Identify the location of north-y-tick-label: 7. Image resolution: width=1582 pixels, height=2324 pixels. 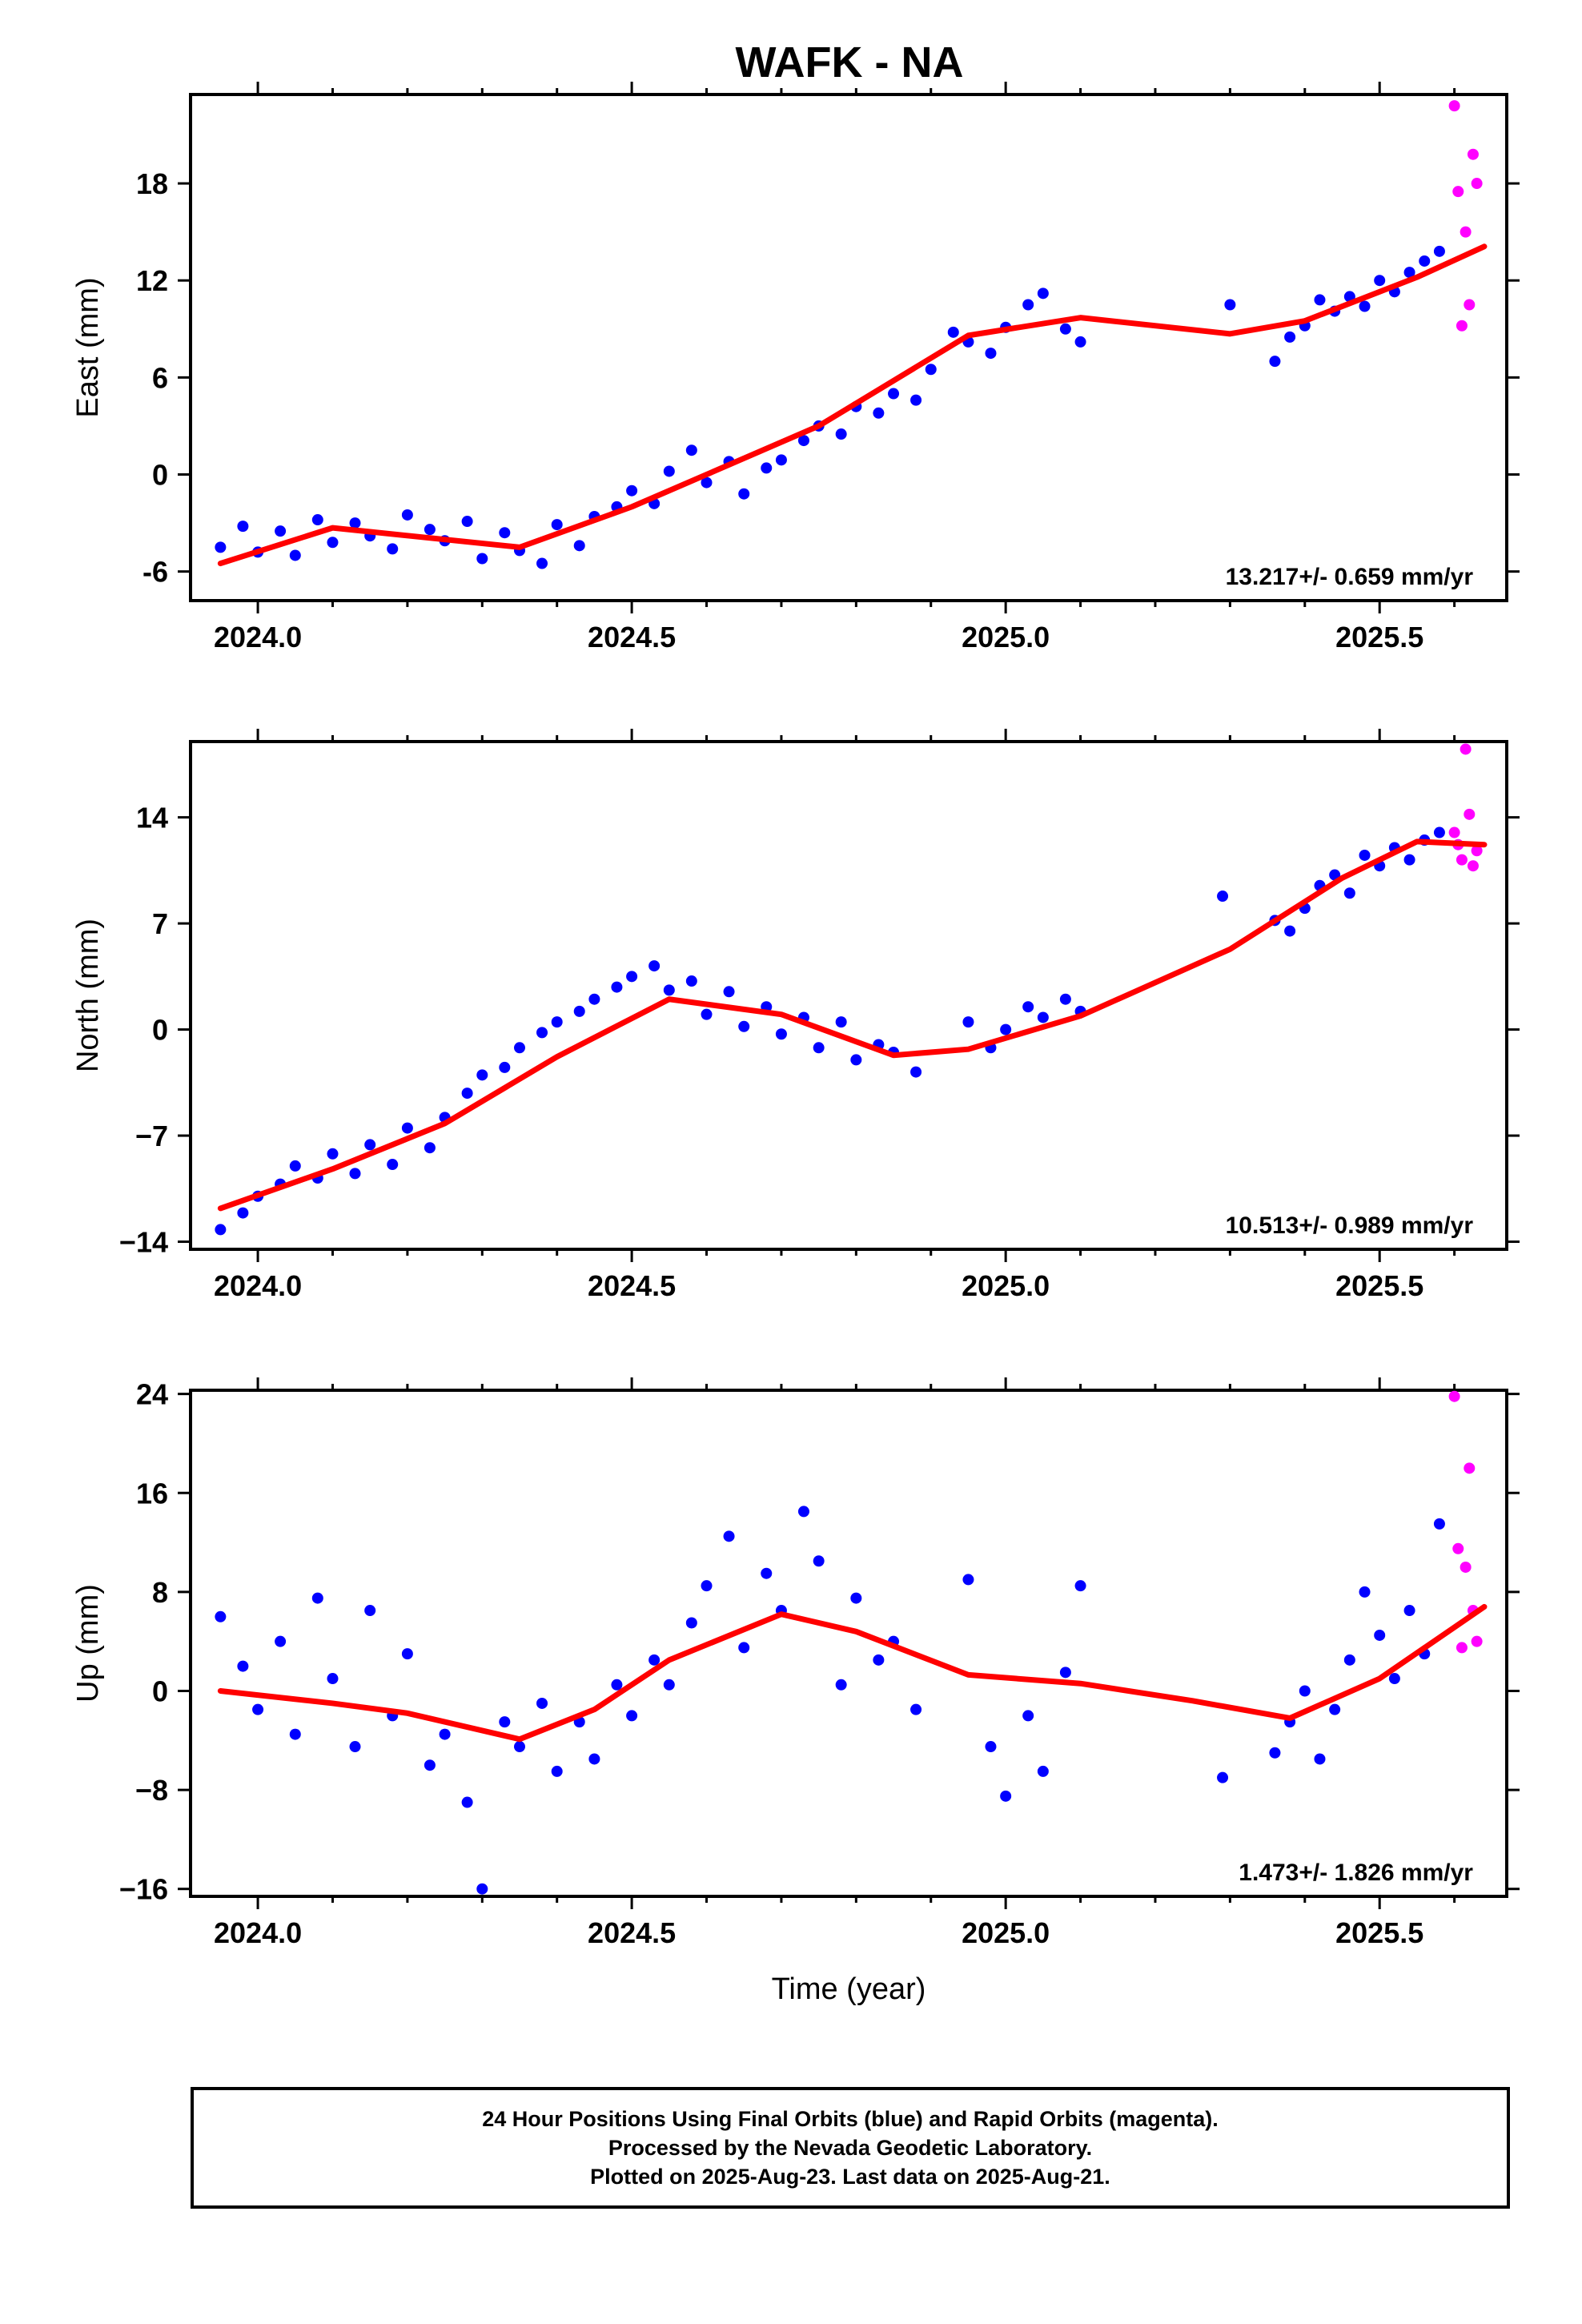
(160, 923).